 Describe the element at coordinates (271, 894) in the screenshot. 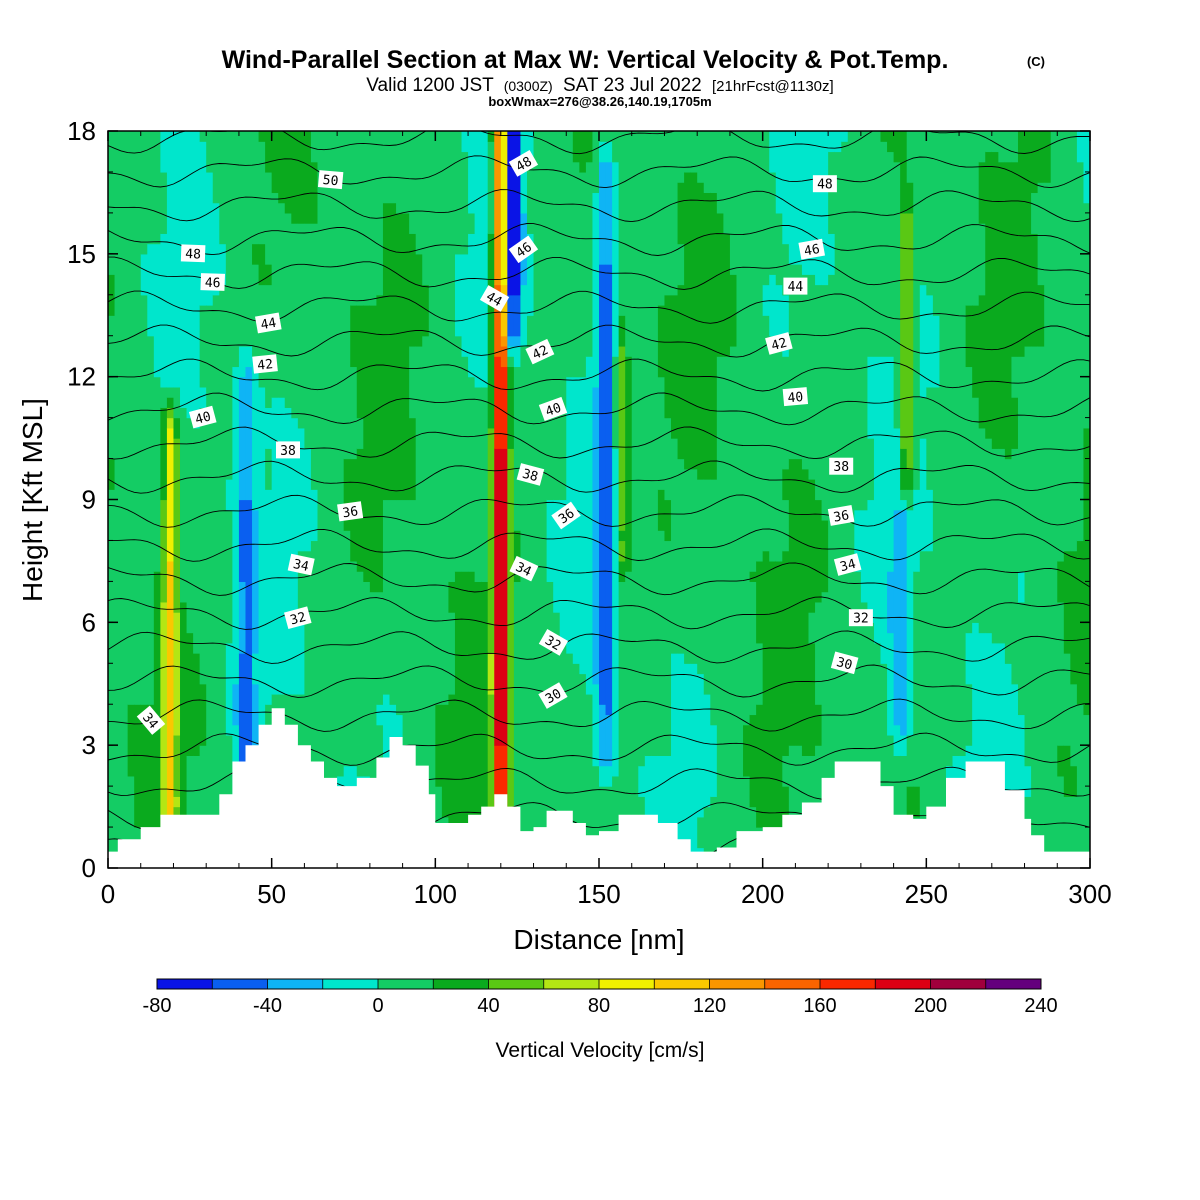

I see `x-tick-label: 50` at that location.